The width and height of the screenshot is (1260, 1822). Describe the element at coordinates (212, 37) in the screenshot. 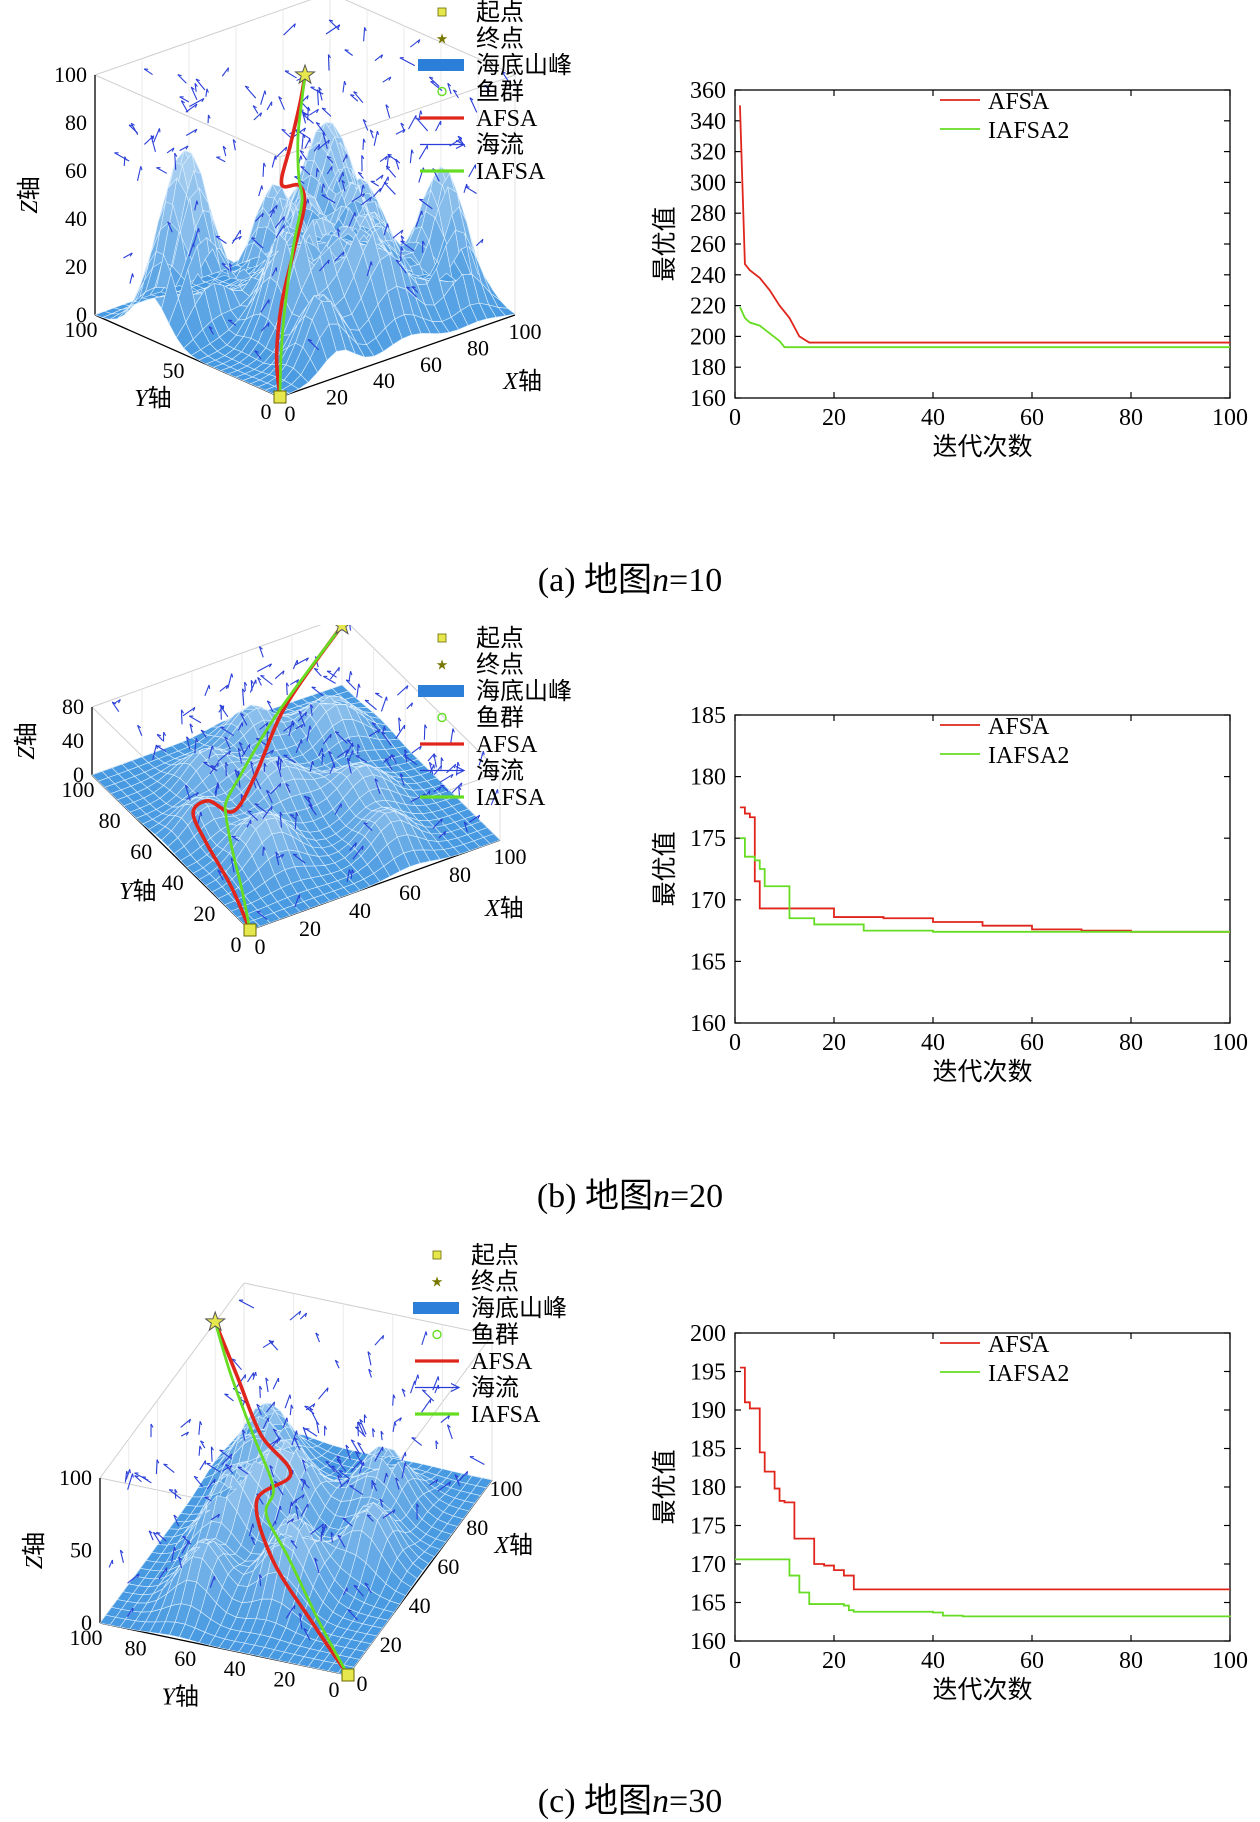

I see `box-edge` at that location.